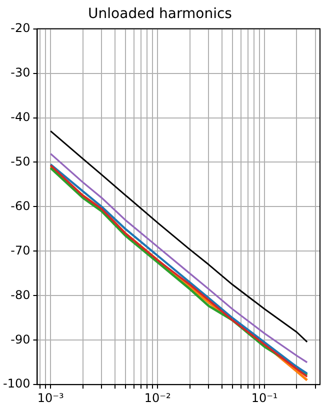 This screenshot has height=409, width=326. Describe the element at coordinates (20, 72) in the screenshot. I see `y-tick-label: -30` at that location.